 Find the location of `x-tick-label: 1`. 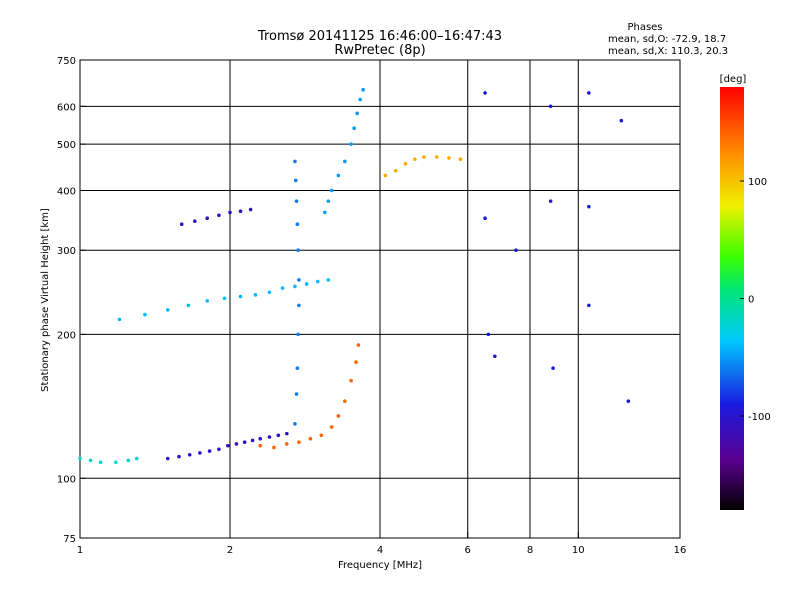

x-tick-label: 1 is located at coordinates (80, 550).